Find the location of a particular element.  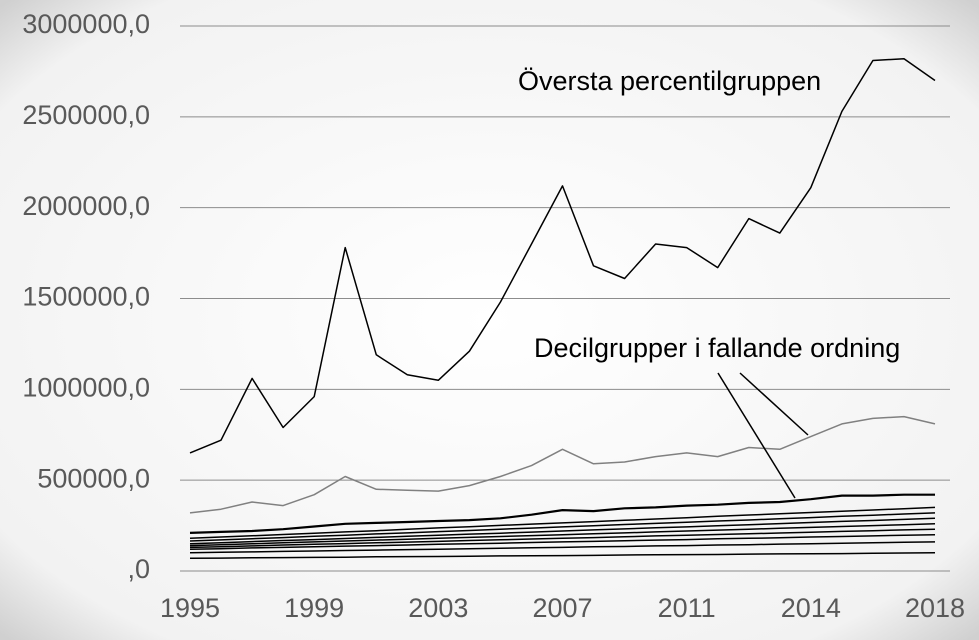

x-tick-label: 2011 is located at coordinates (687, 608).